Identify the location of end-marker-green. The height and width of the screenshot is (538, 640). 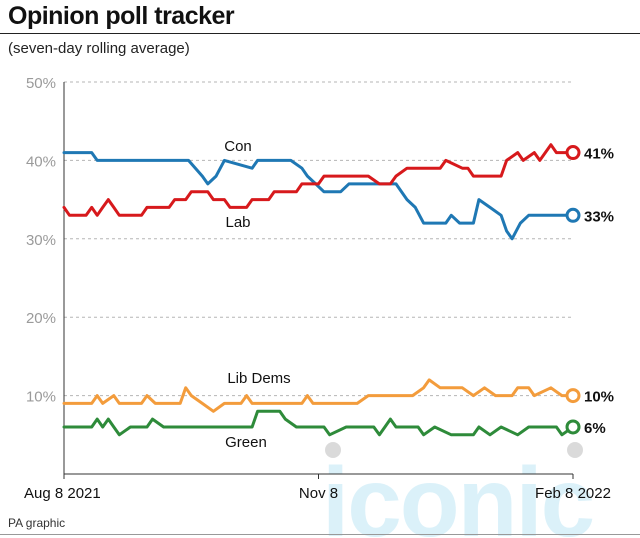
(573, 427).